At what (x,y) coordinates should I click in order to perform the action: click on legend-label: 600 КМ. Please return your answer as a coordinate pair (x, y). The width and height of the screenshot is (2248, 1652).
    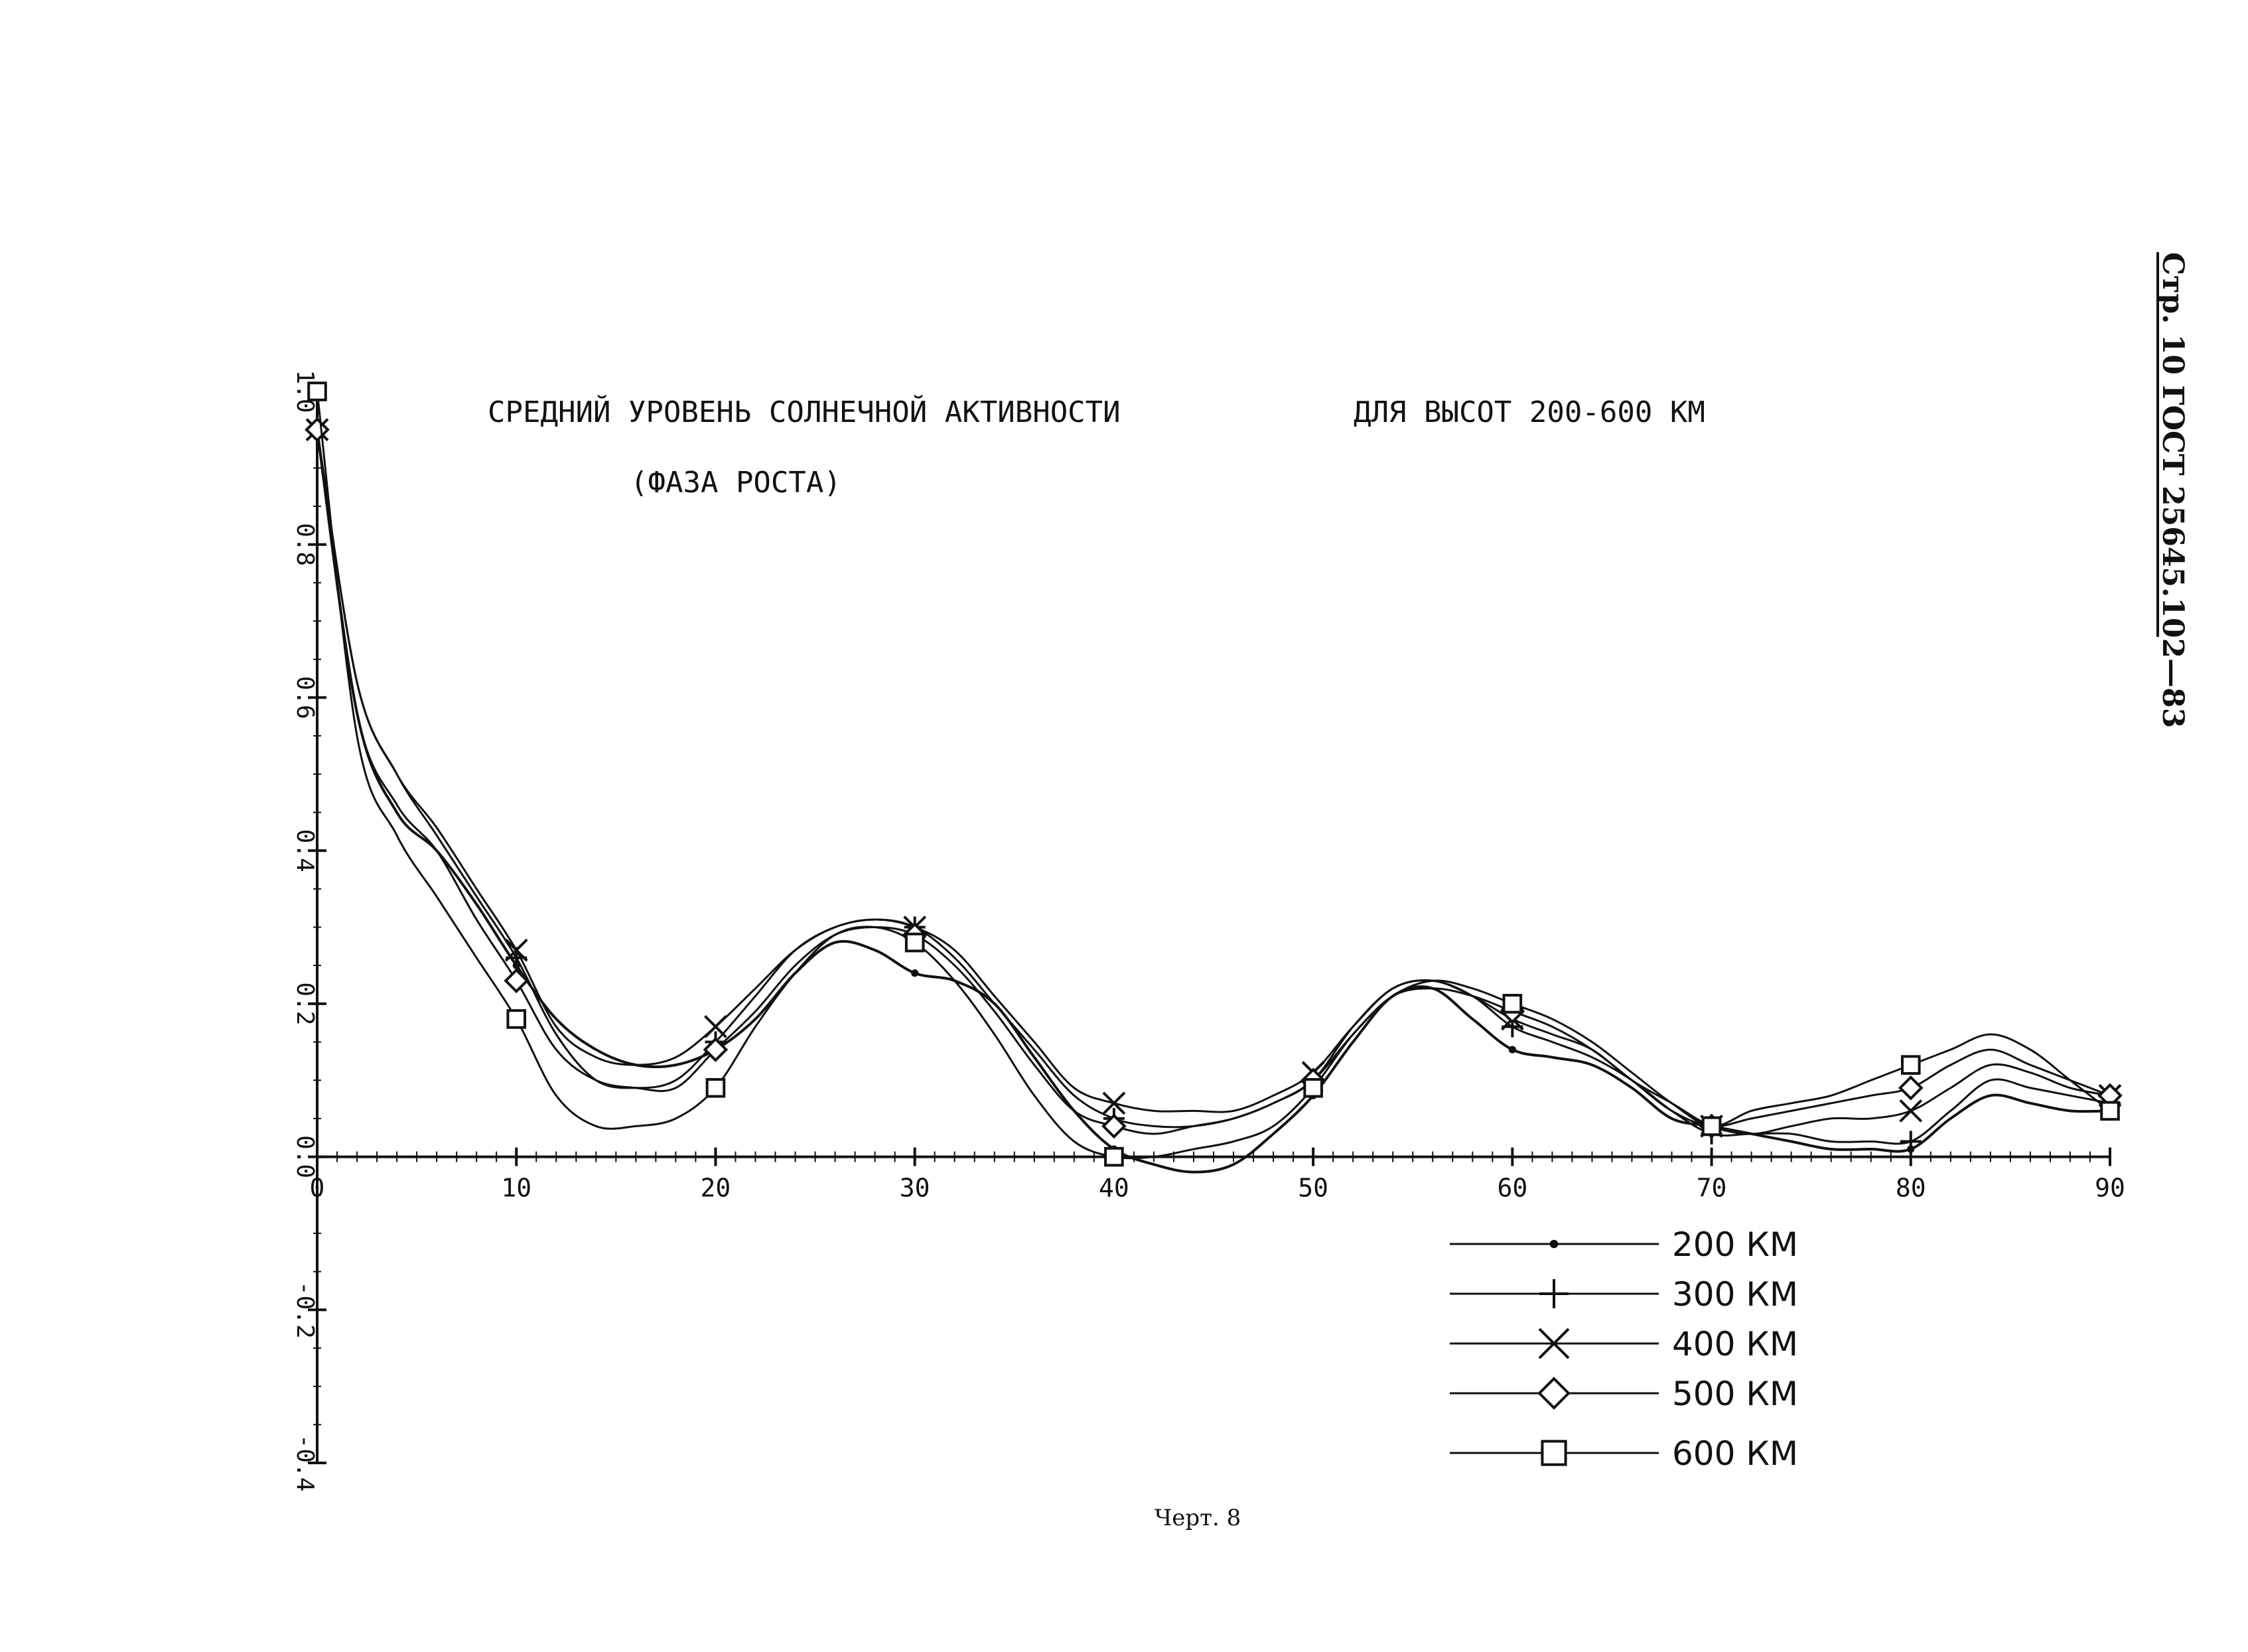
    Looking at the image, I should click on (1735, 1454).